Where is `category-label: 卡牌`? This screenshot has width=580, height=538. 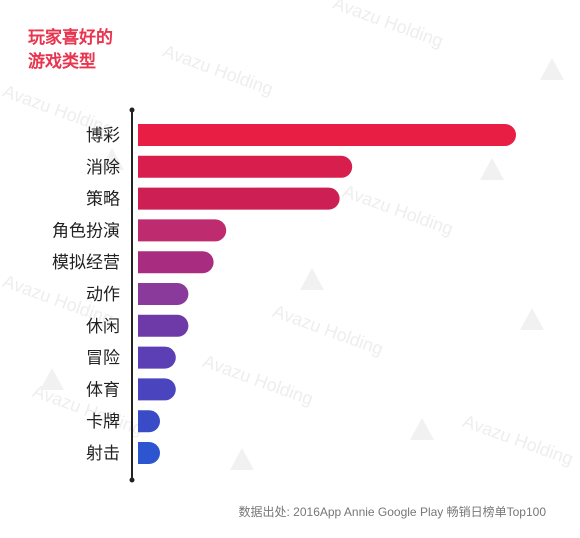
category-label: 卡牌 is located at coordinates (103, 422).